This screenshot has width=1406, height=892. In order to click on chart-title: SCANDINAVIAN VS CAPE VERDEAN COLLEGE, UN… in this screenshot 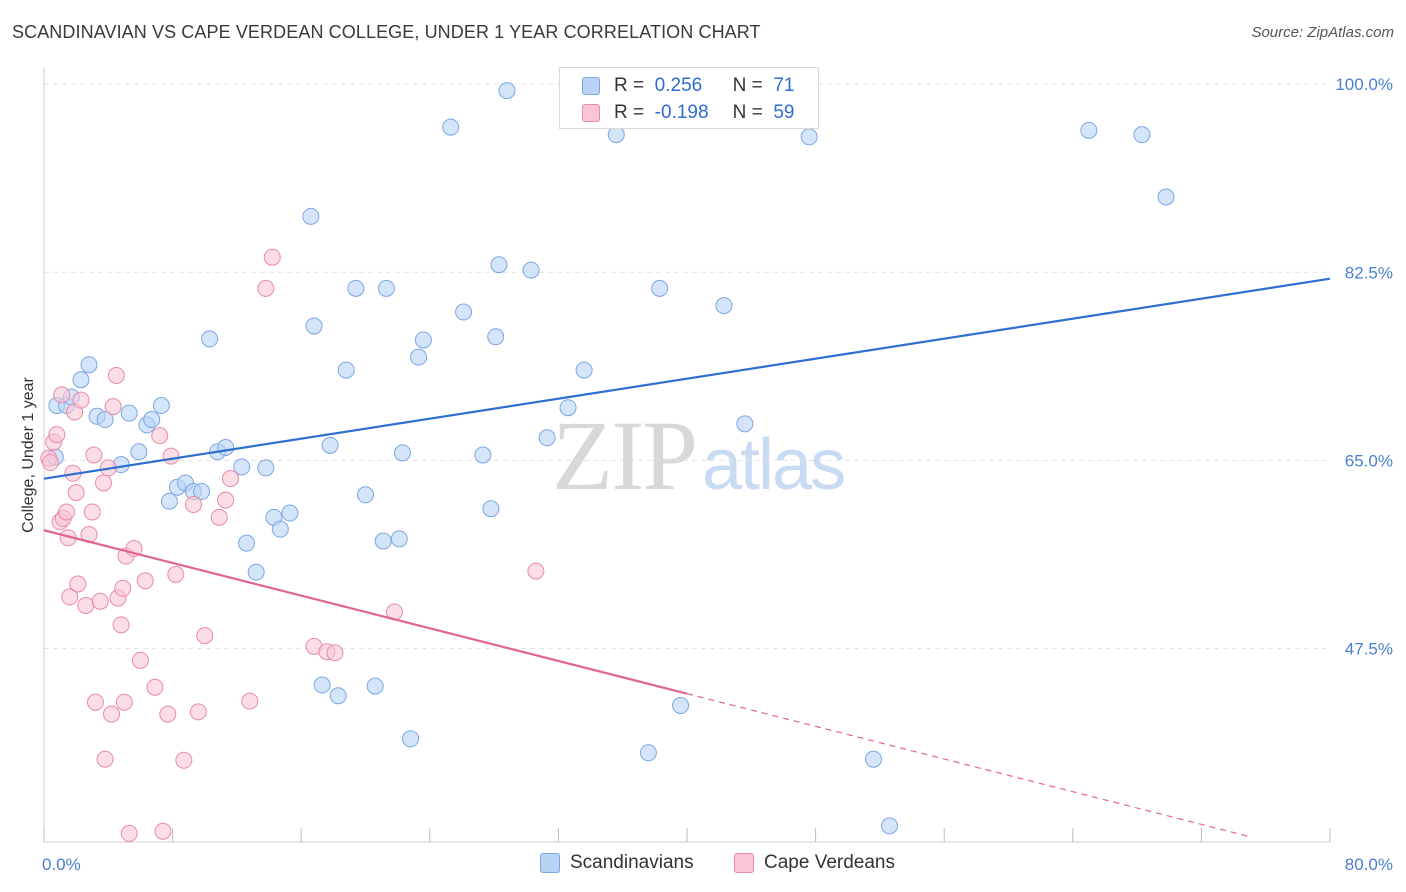, I will do `click(386, 32)`.